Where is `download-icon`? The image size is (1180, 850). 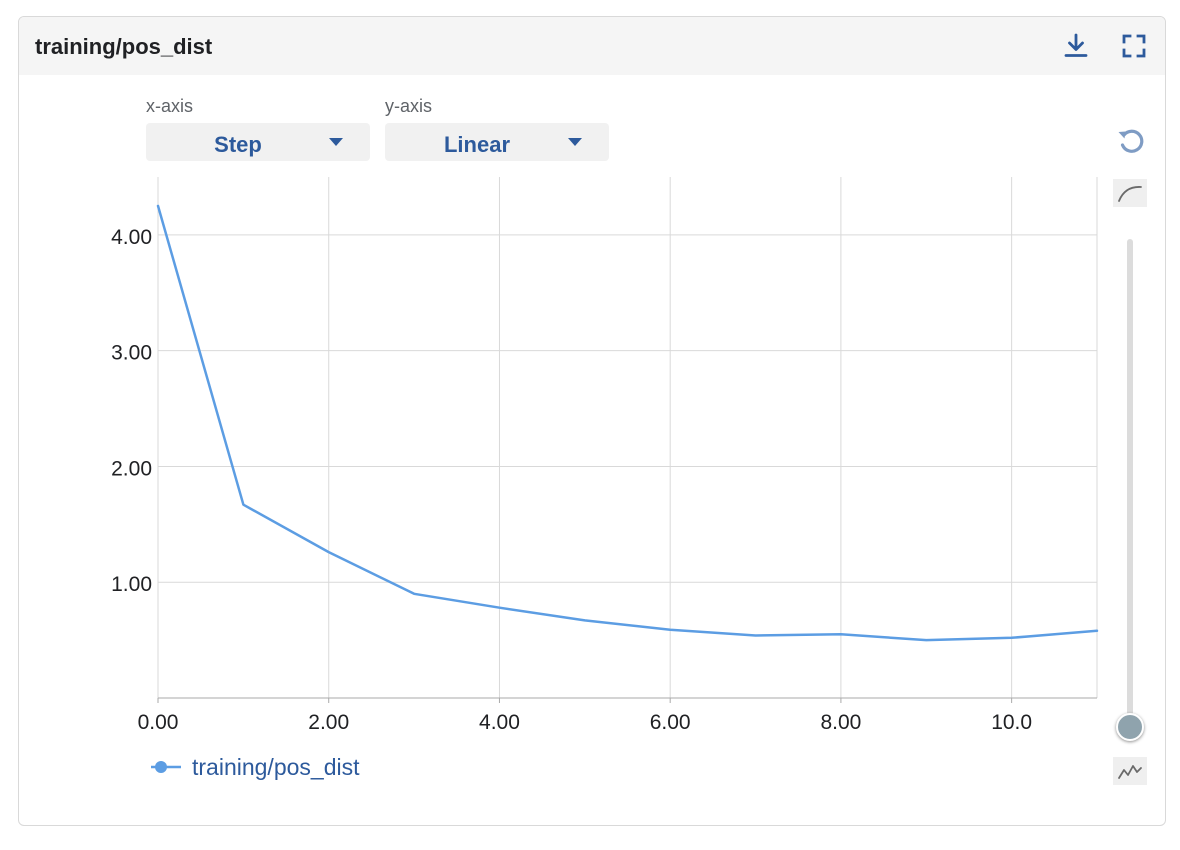
download-icon is located at coordinates (1076, 45).